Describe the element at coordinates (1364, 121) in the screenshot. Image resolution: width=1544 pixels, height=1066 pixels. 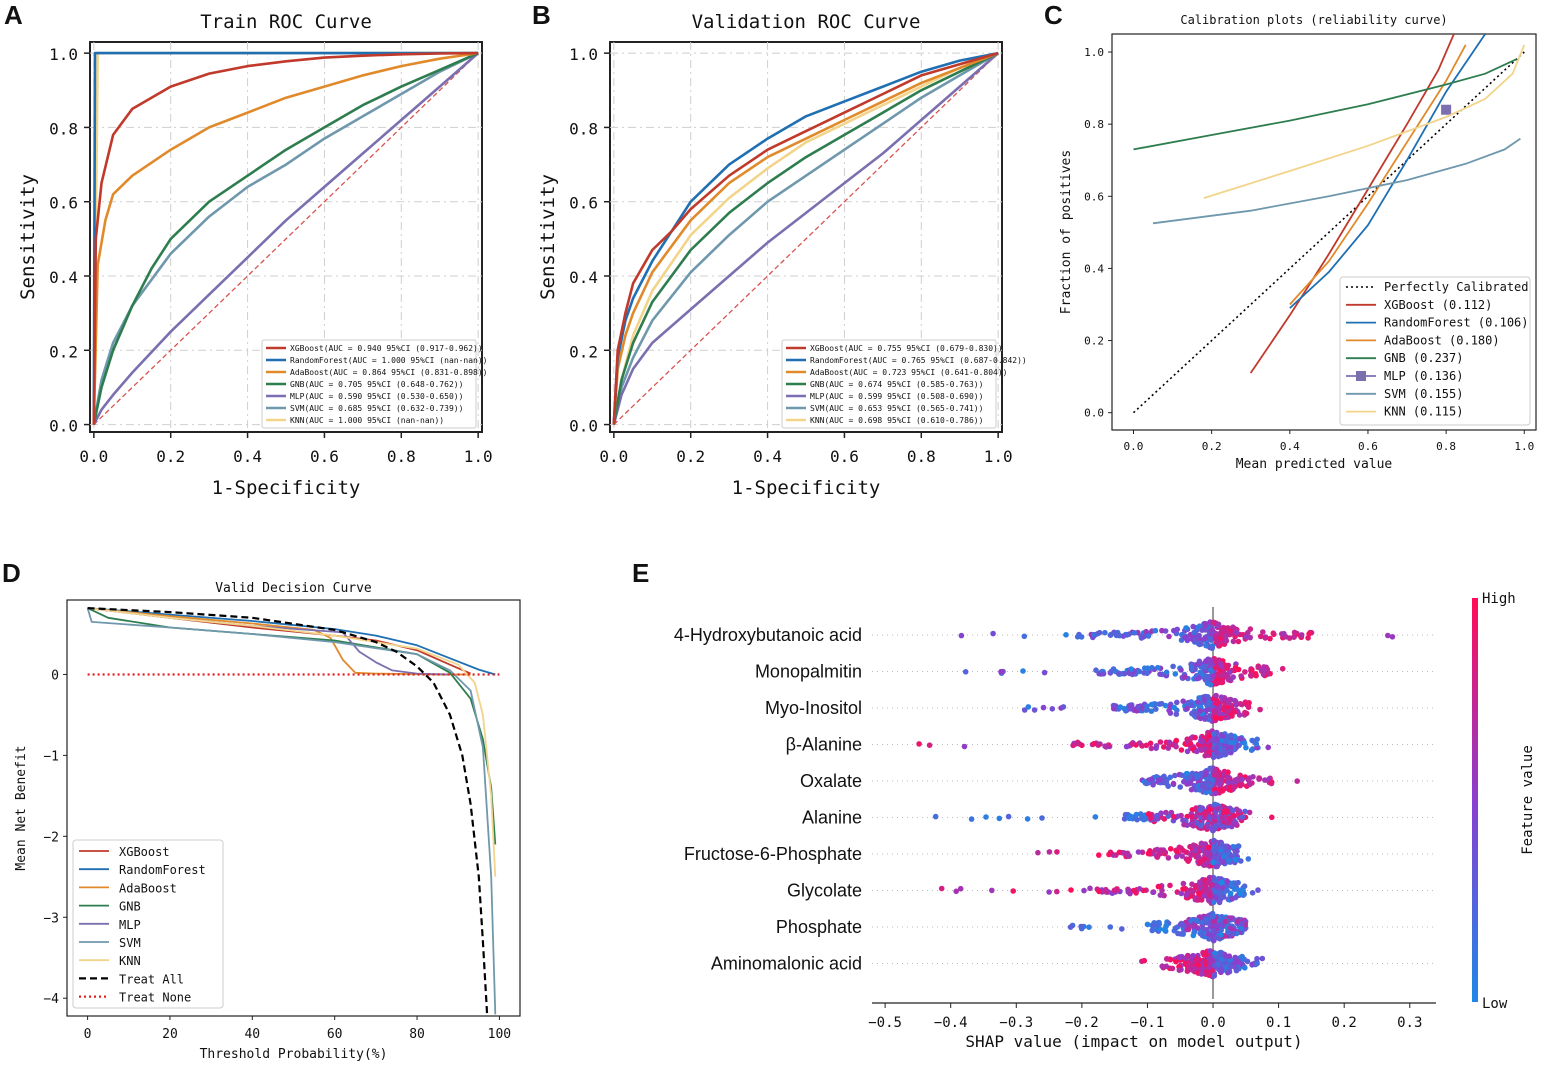
I see `calibration-curve-knn` at that location.